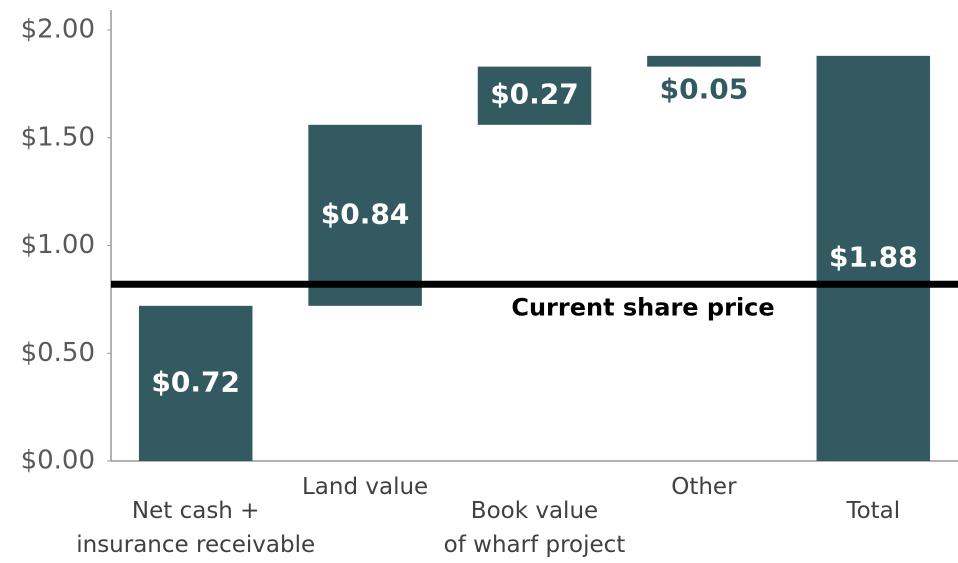 This screenshot has height=563, width=958. Describe the element at coordinates (704, 89) in the screenshot. I see `value-label: $0.05` at that location.